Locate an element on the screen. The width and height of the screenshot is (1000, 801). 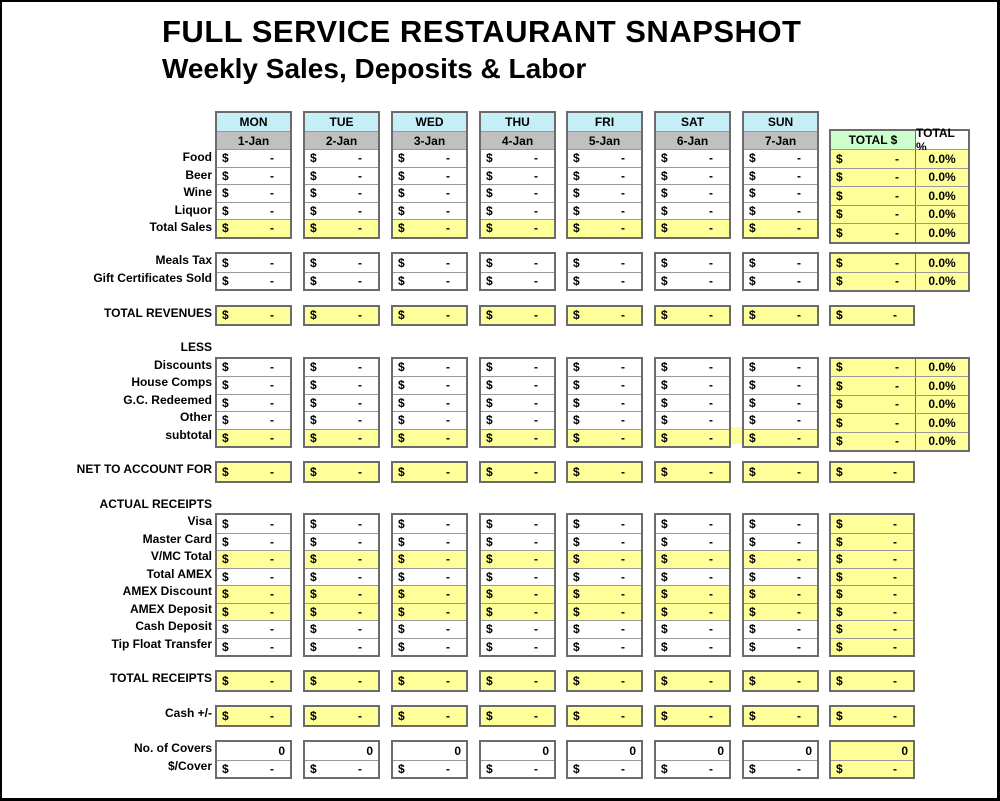
total-cell-discounts: $ - is located at coordinates (873, 367).